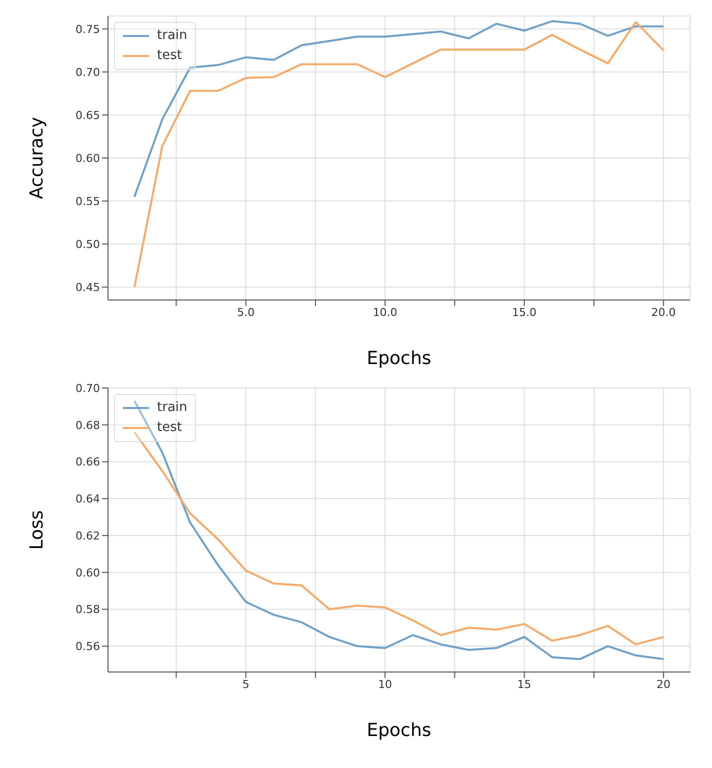  Describe the element at coordinates (385, 312) in the screenshot. I see `x-tick-label: 10.0` at that location.